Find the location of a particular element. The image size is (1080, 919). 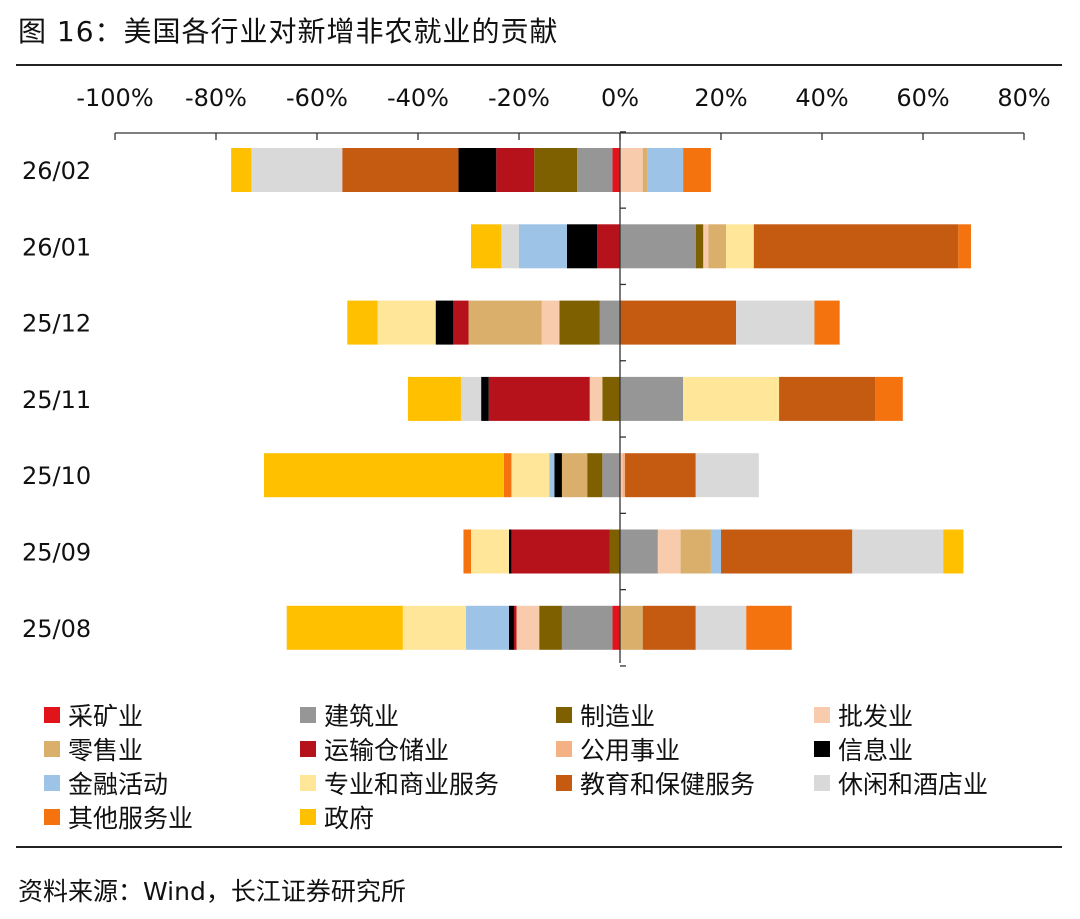

category-label: 26/01 is located at coordinates (56, 247).